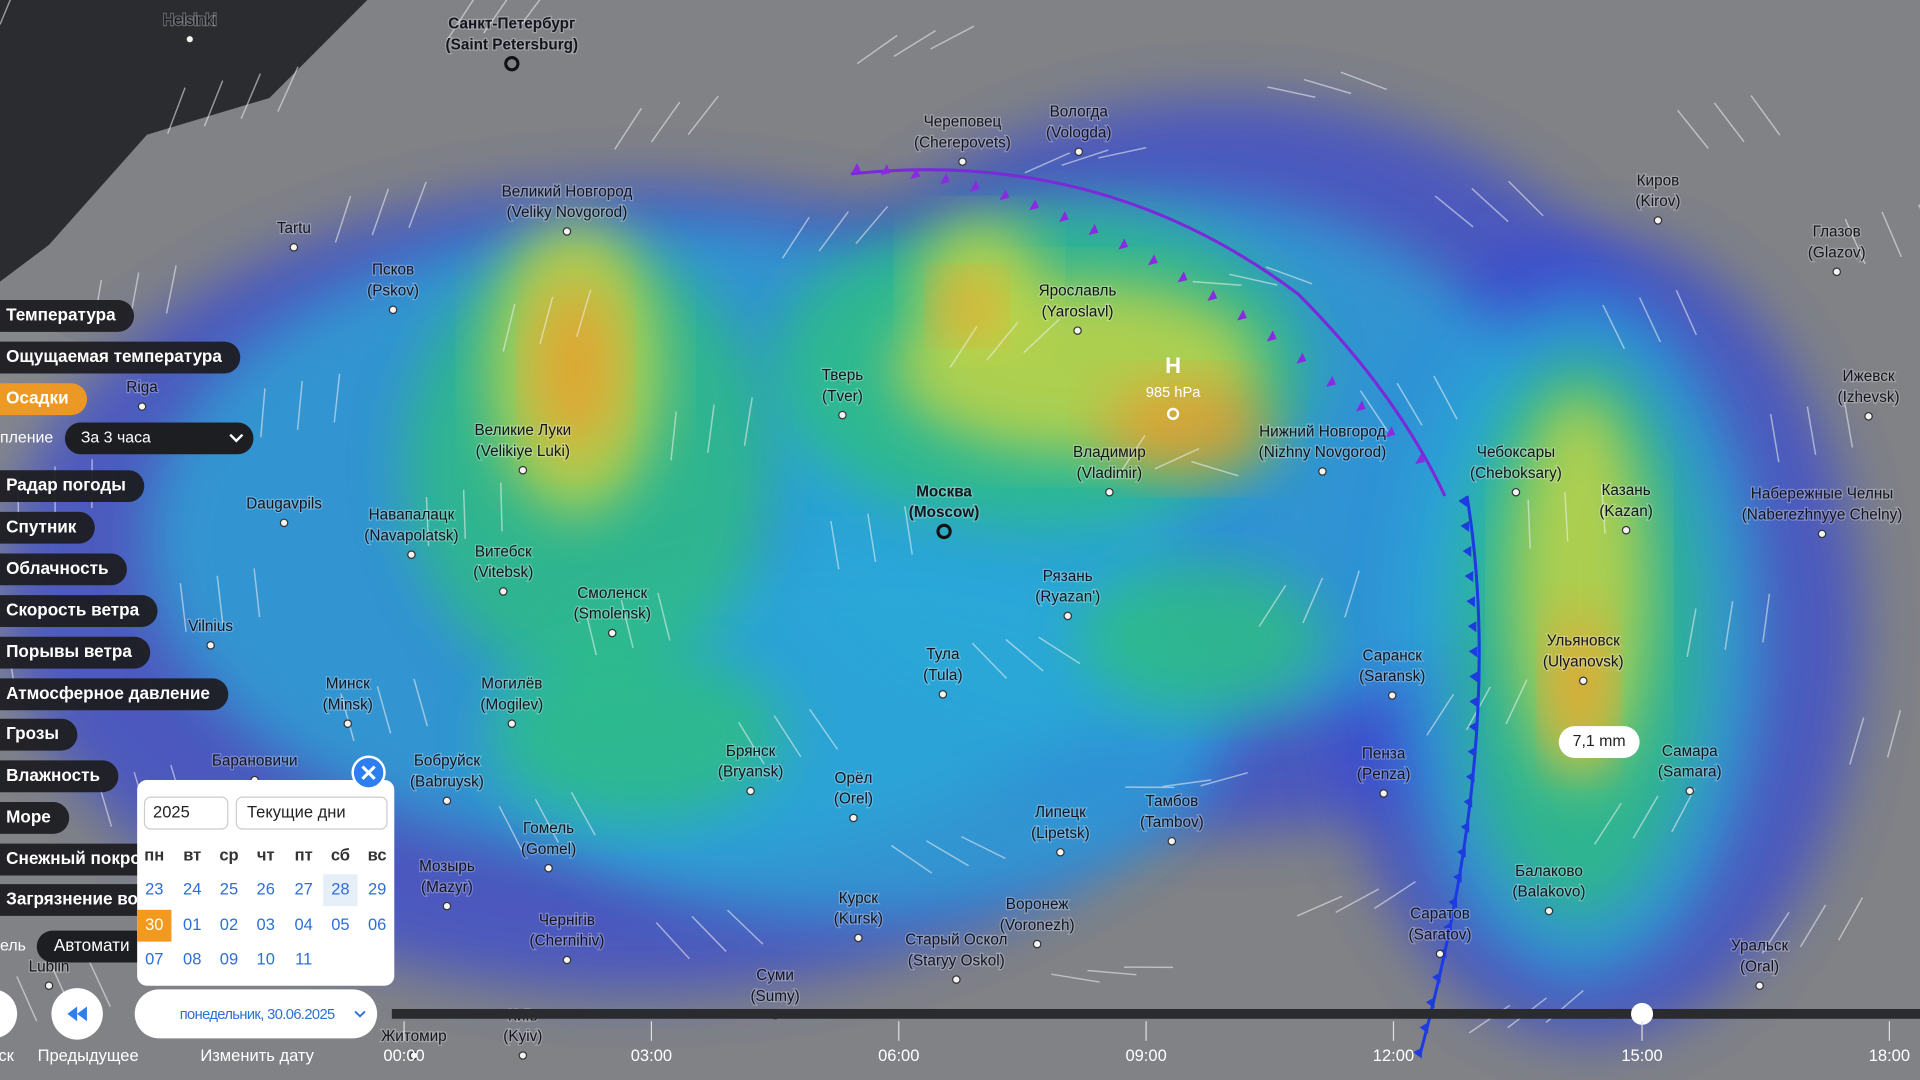  Describe the element at coordinates (1690, 751) in the screenshot. I see `city-name: Самара` at that location.